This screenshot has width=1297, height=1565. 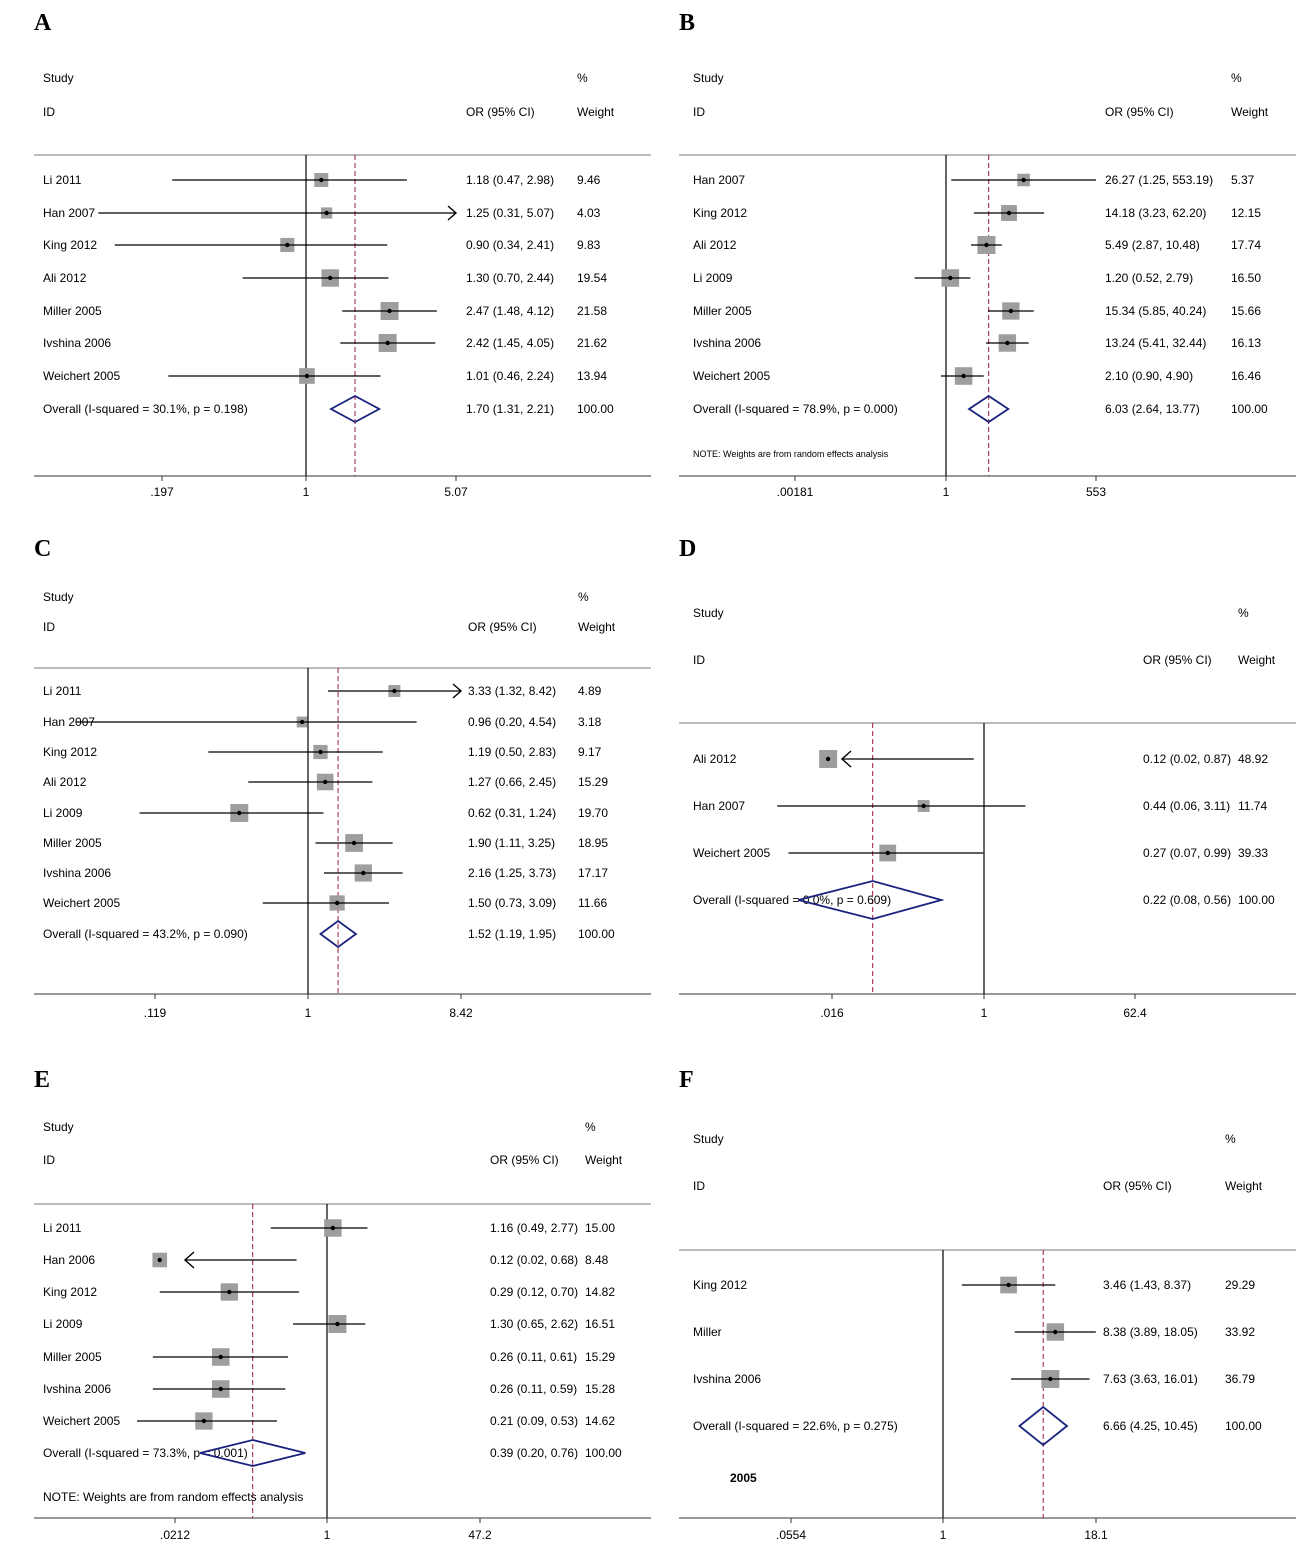 What do you see at coordinates (189, 1260) in the screenshot?
I see `ci-arrow-left` at bounding box center [189, 1260].